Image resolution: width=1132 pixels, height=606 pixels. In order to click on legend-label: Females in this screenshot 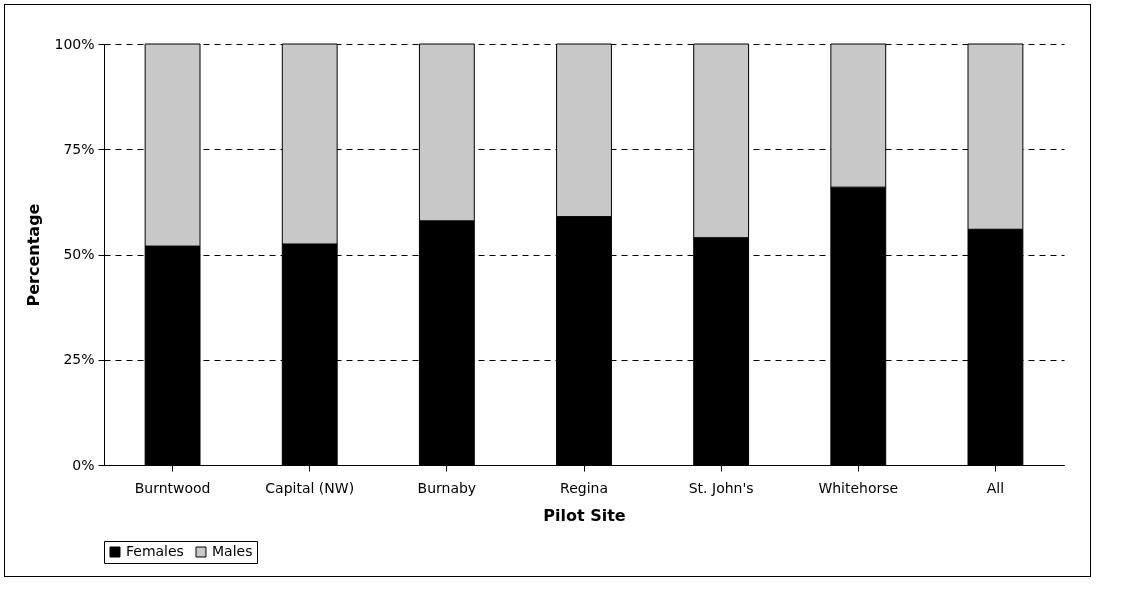, I will do `click(155, 551)`.